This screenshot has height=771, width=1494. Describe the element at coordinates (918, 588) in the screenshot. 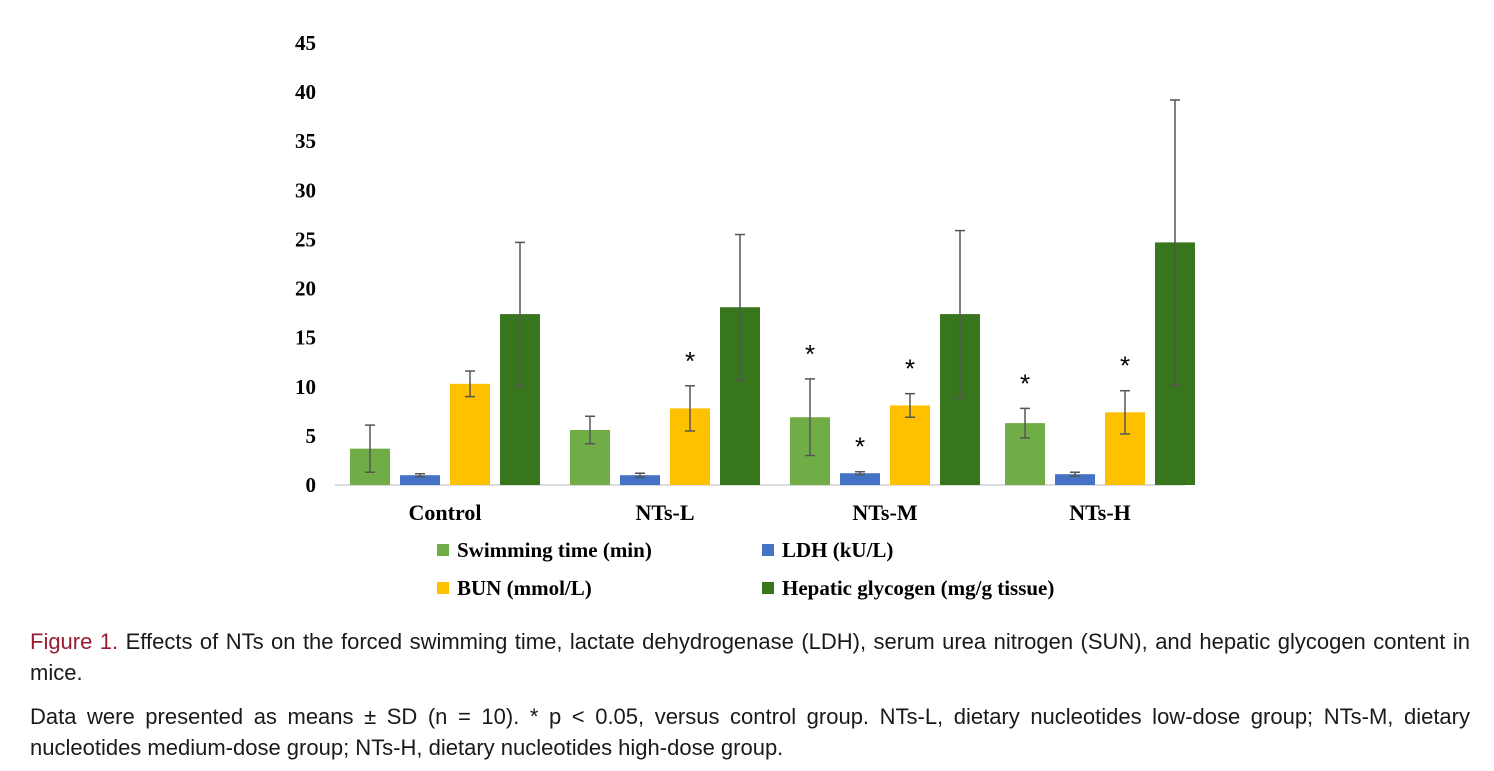

I see `legend-label: Hepatic glycogen (mg/g tissue)` at that location.